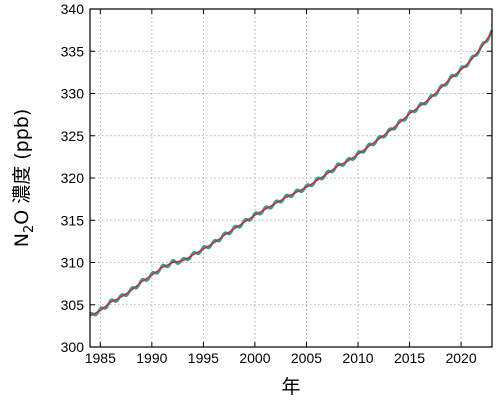 This screenshot has height=405, width=500. I want to click on x-tick-label: 2015, so click(409, 358).